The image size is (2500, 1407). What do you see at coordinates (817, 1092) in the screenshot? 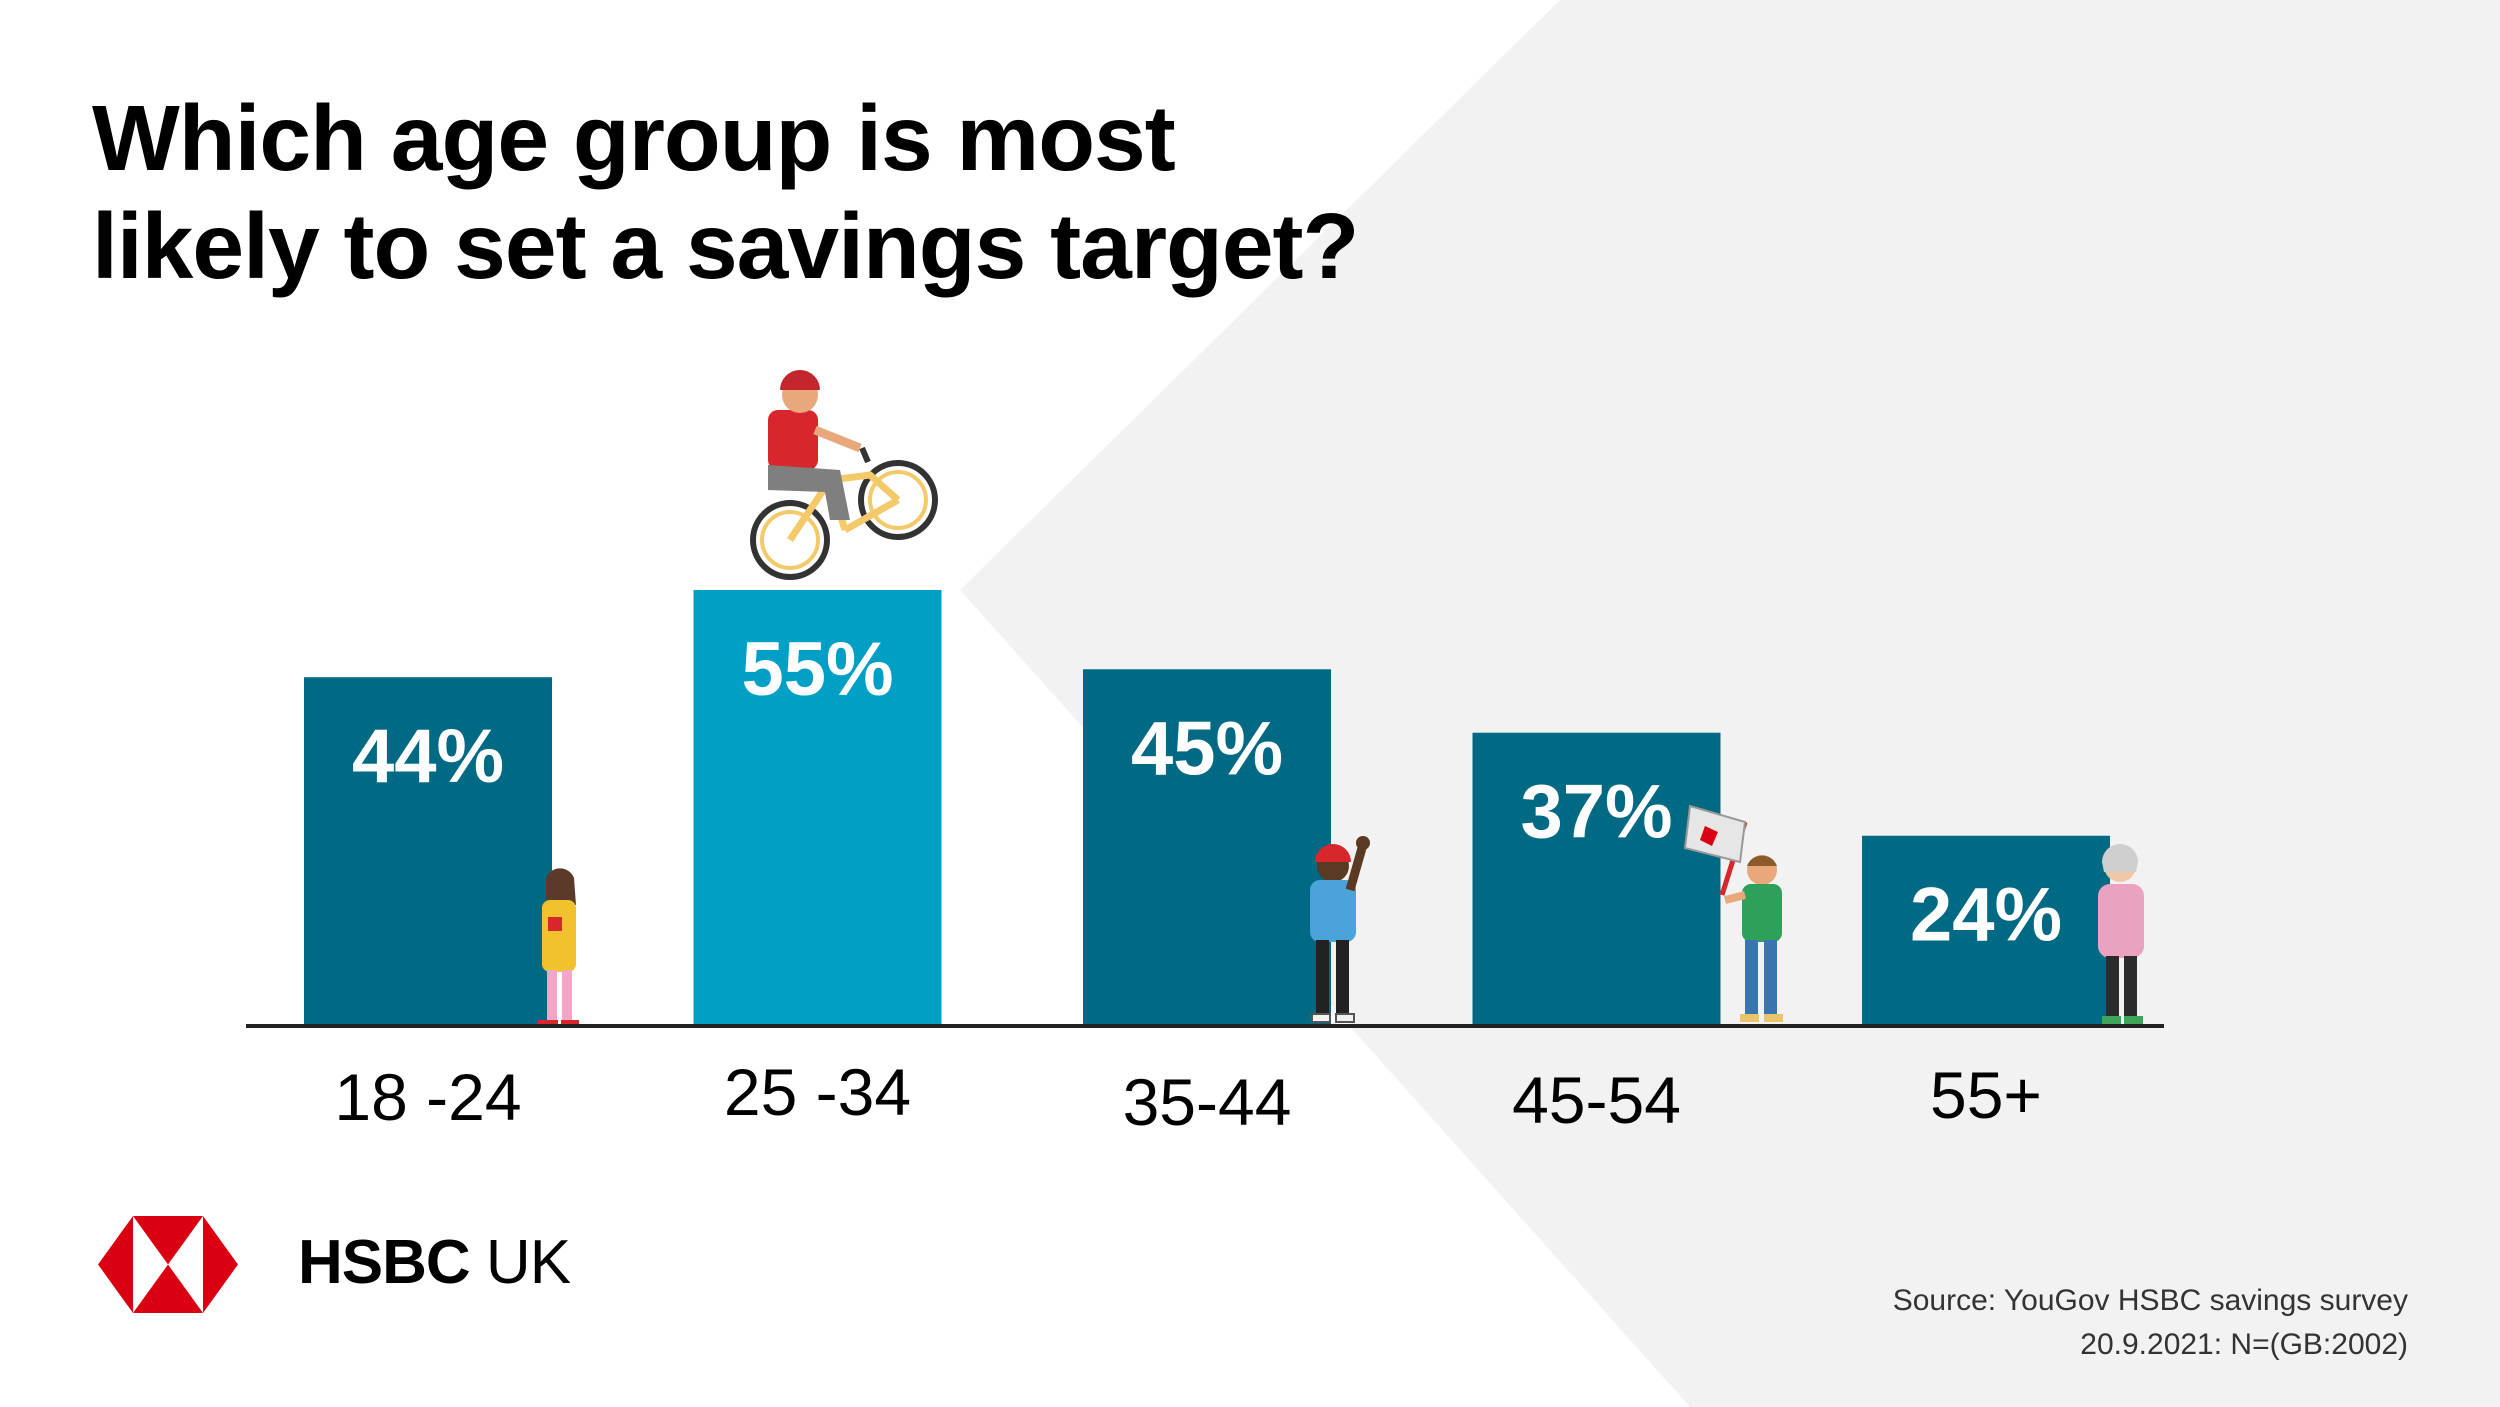
I see `x-tick-label: 25 -34` at bounding box center [817, 1092].